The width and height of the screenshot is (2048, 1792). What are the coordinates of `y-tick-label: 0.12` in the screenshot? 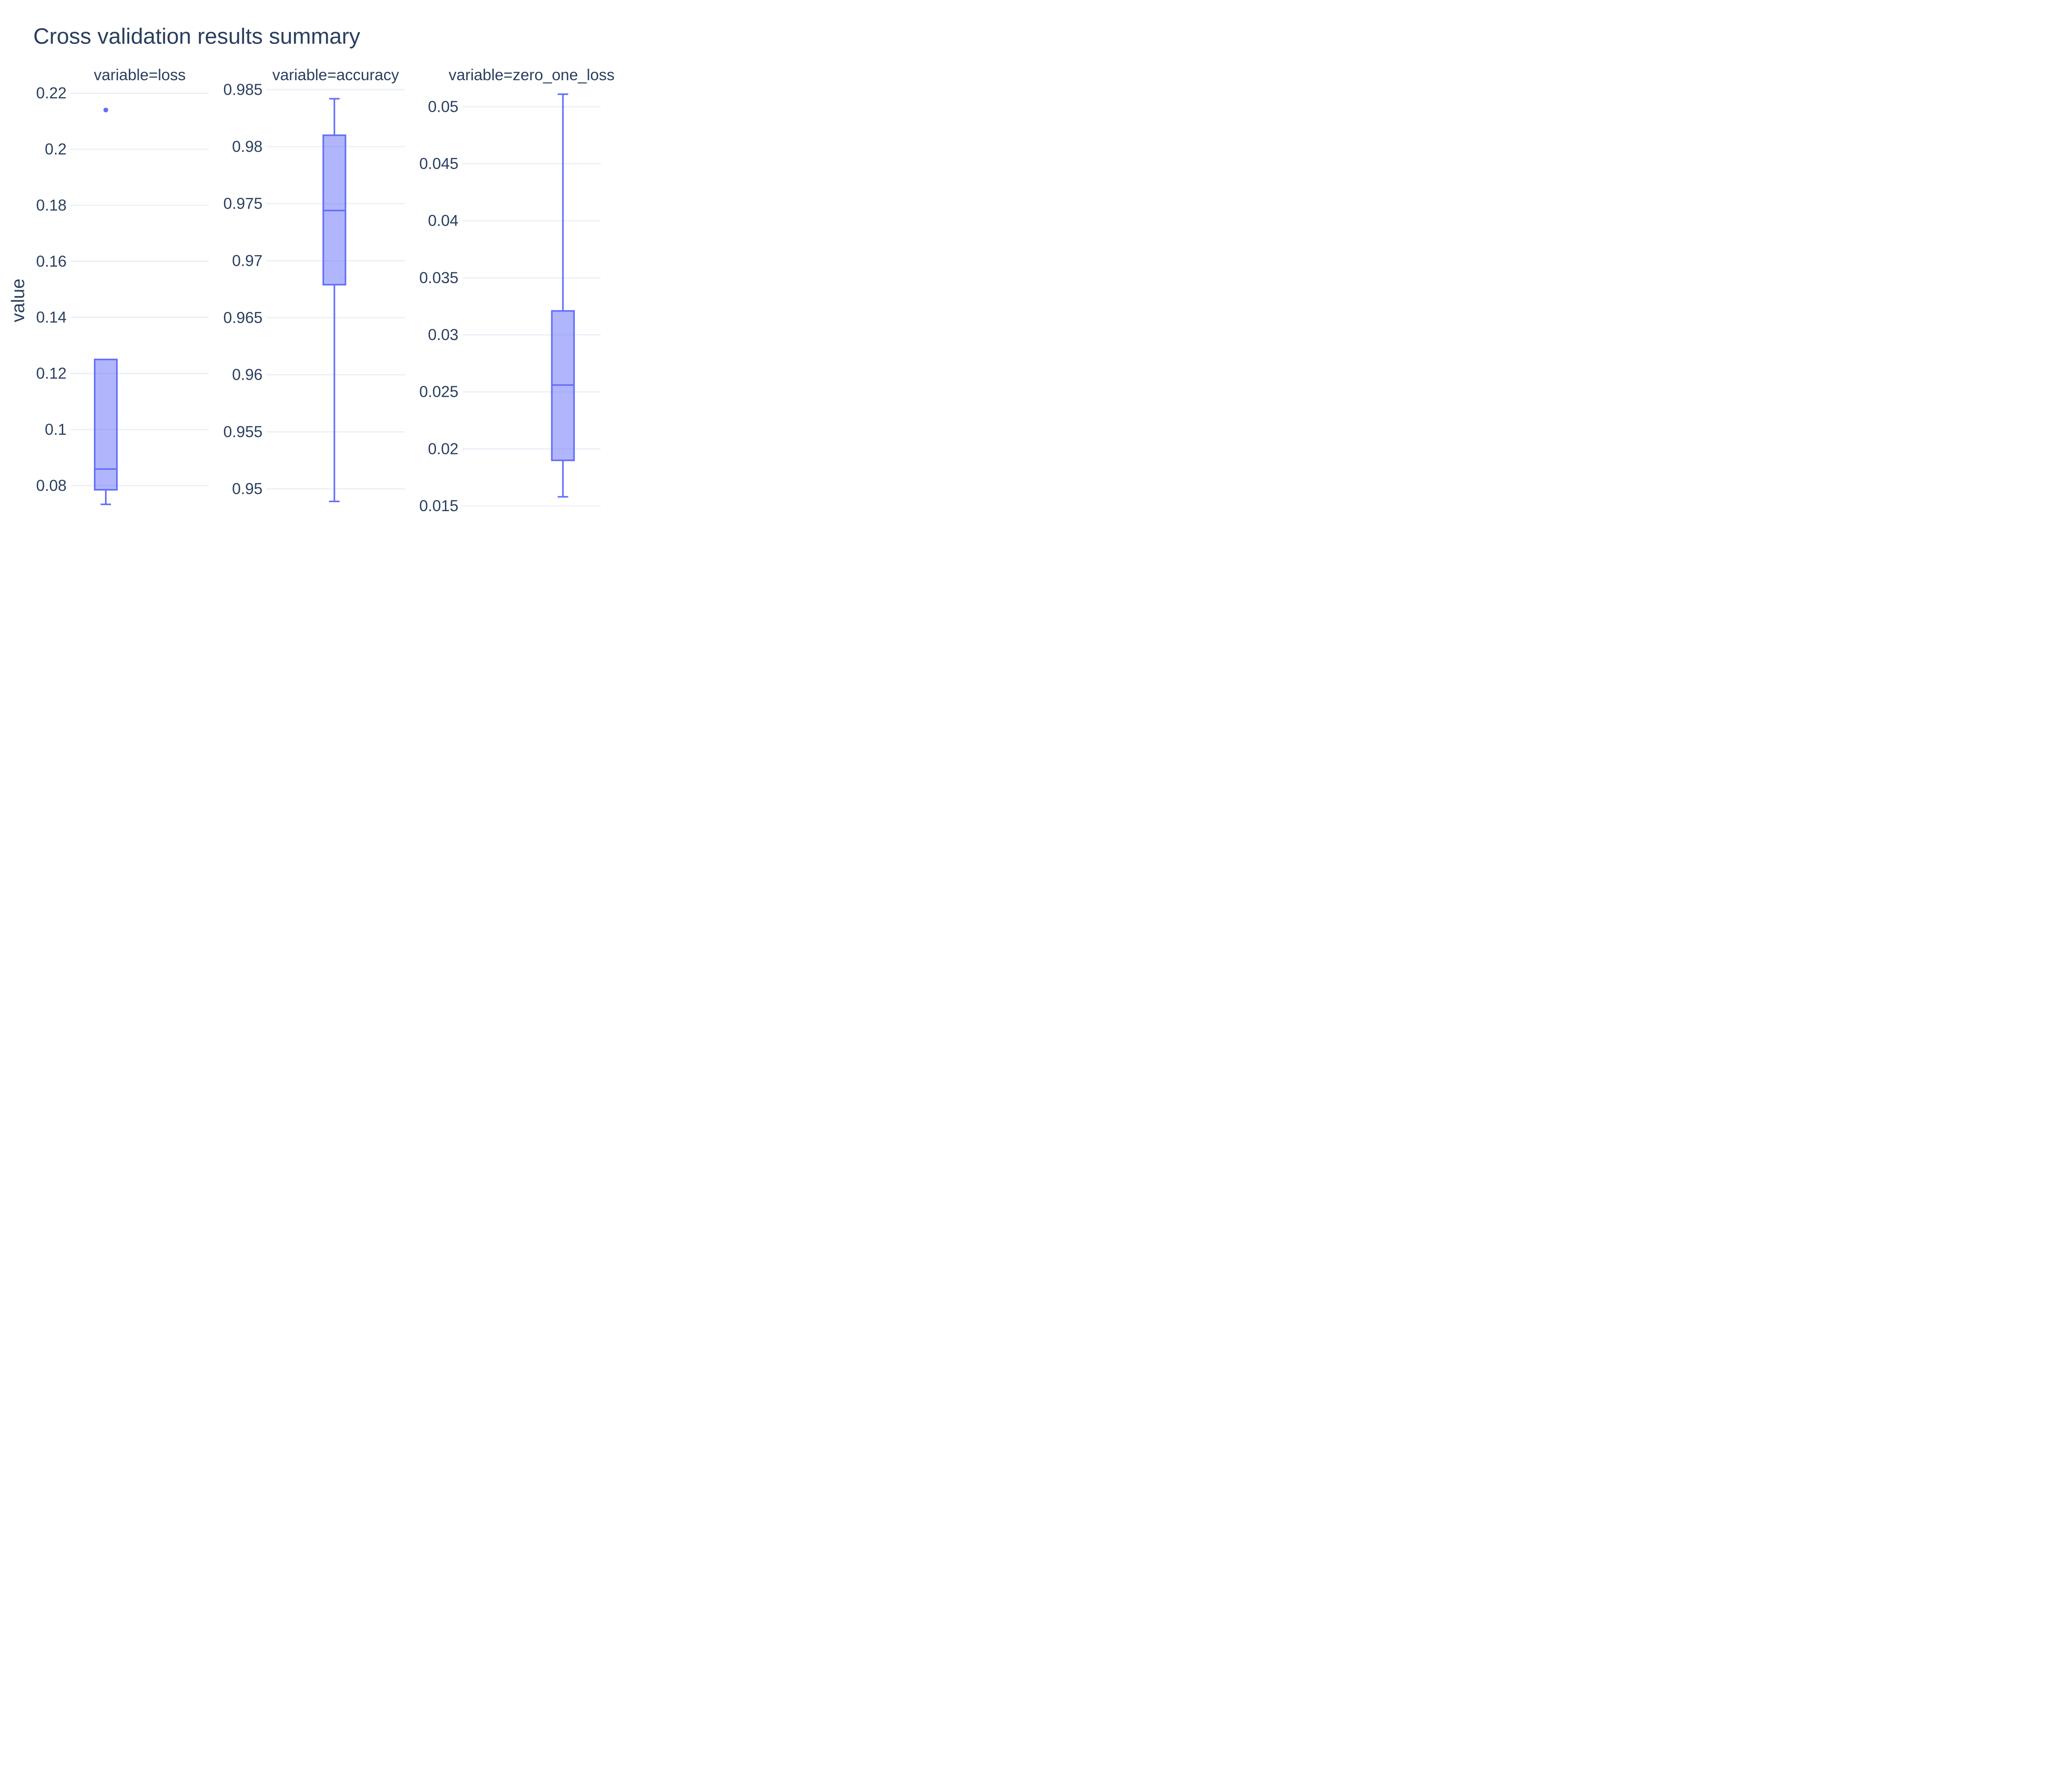 It's located at (51, 373).